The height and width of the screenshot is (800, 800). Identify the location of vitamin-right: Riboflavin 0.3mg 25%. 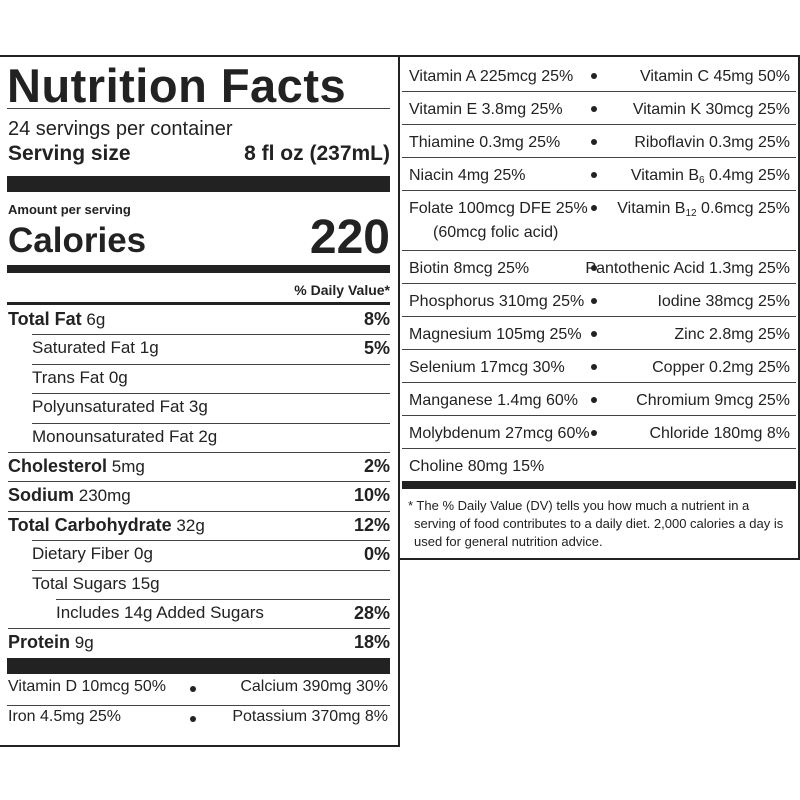
(712, 143).